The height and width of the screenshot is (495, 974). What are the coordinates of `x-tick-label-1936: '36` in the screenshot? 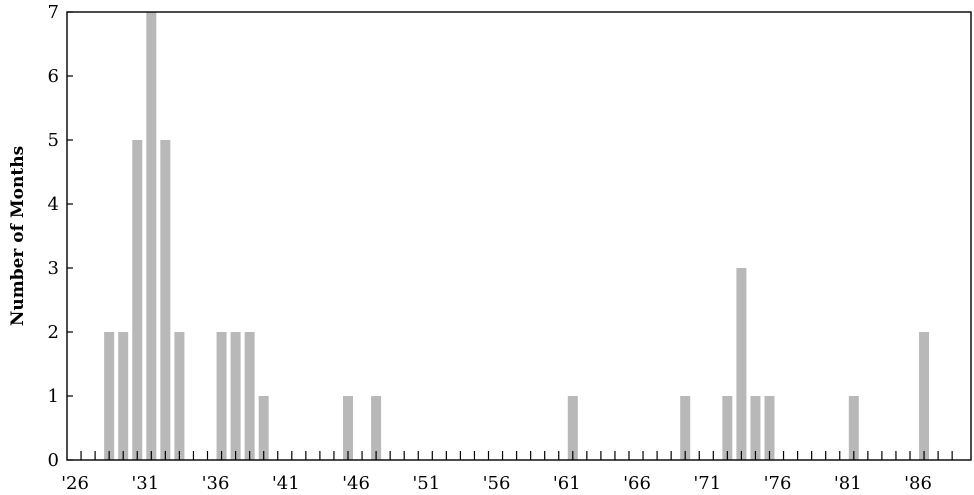 It's located at (216, 483).